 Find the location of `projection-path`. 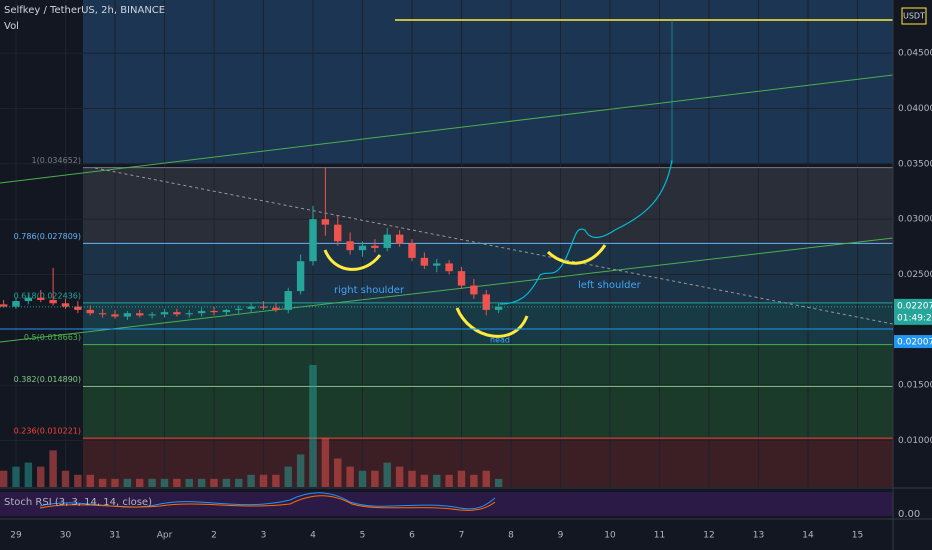

projection-path is located at coordinates (586, 232).